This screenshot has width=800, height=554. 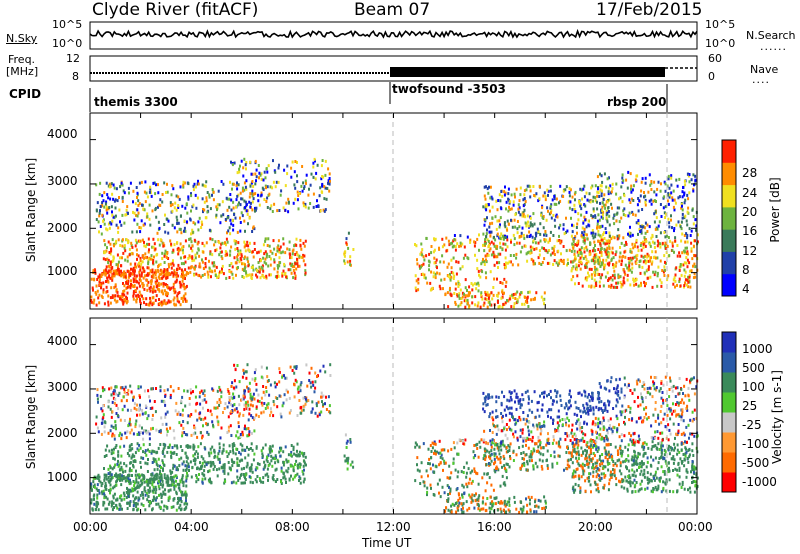 What do you see at coordinates (595, 527) in the screenshot?
I see `xtick-2000: 20:00` at bounding box center [595, 527].